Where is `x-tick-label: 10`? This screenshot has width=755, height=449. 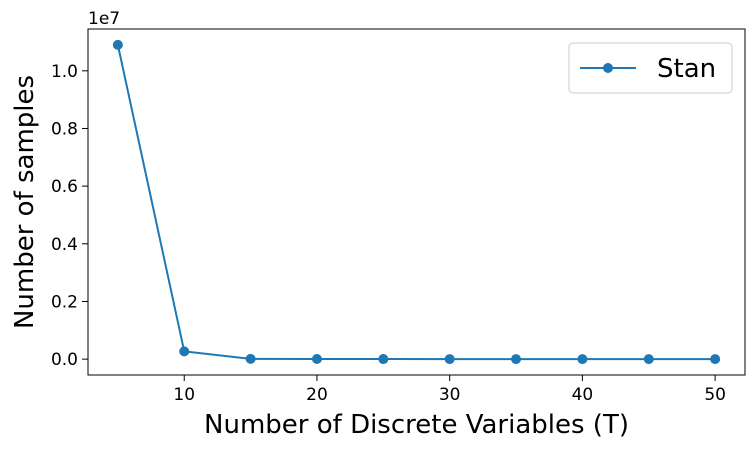 x-tick-label: 10 is located at coordinates (184, 395).